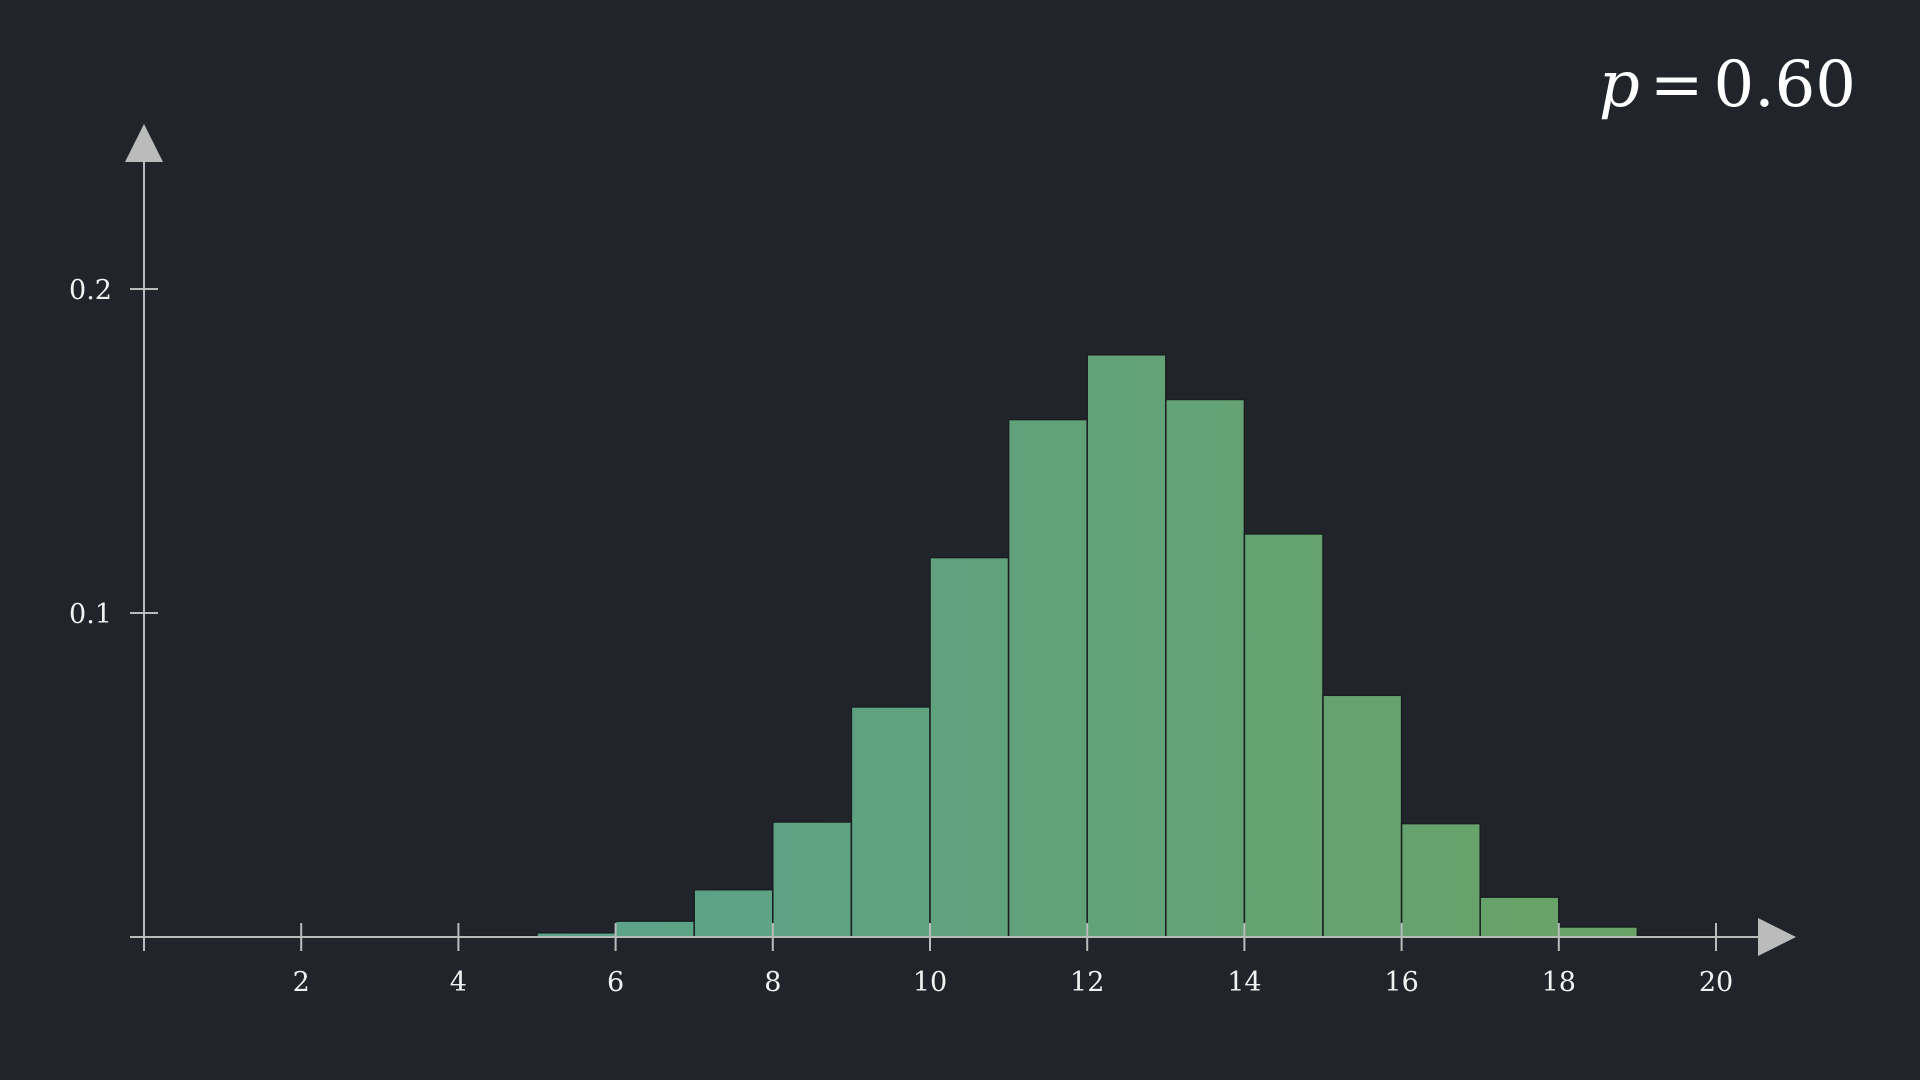 The height and width of the screenshot is (1080, 1920). Describe the element at coordinates (144, 143) in the screenshot. I see `y-axis-arrow-icon` at that location.